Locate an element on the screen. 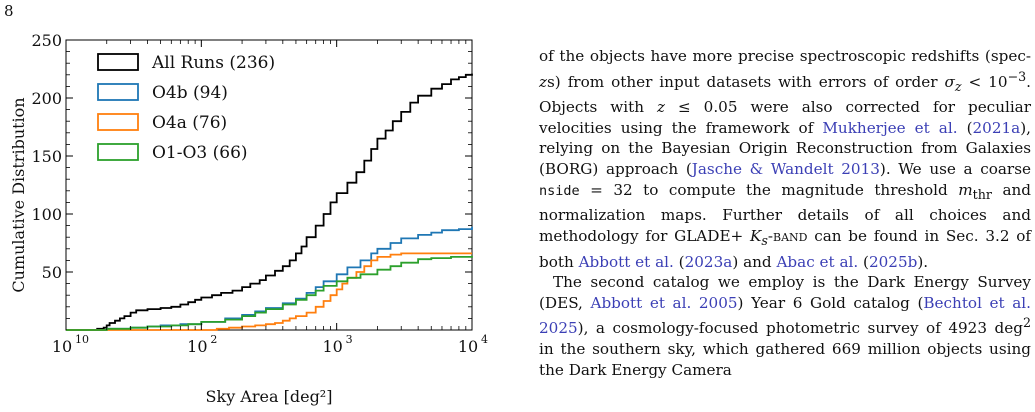  y-axis-label: Cumulative Distribution is located at coordinates (18, 194).